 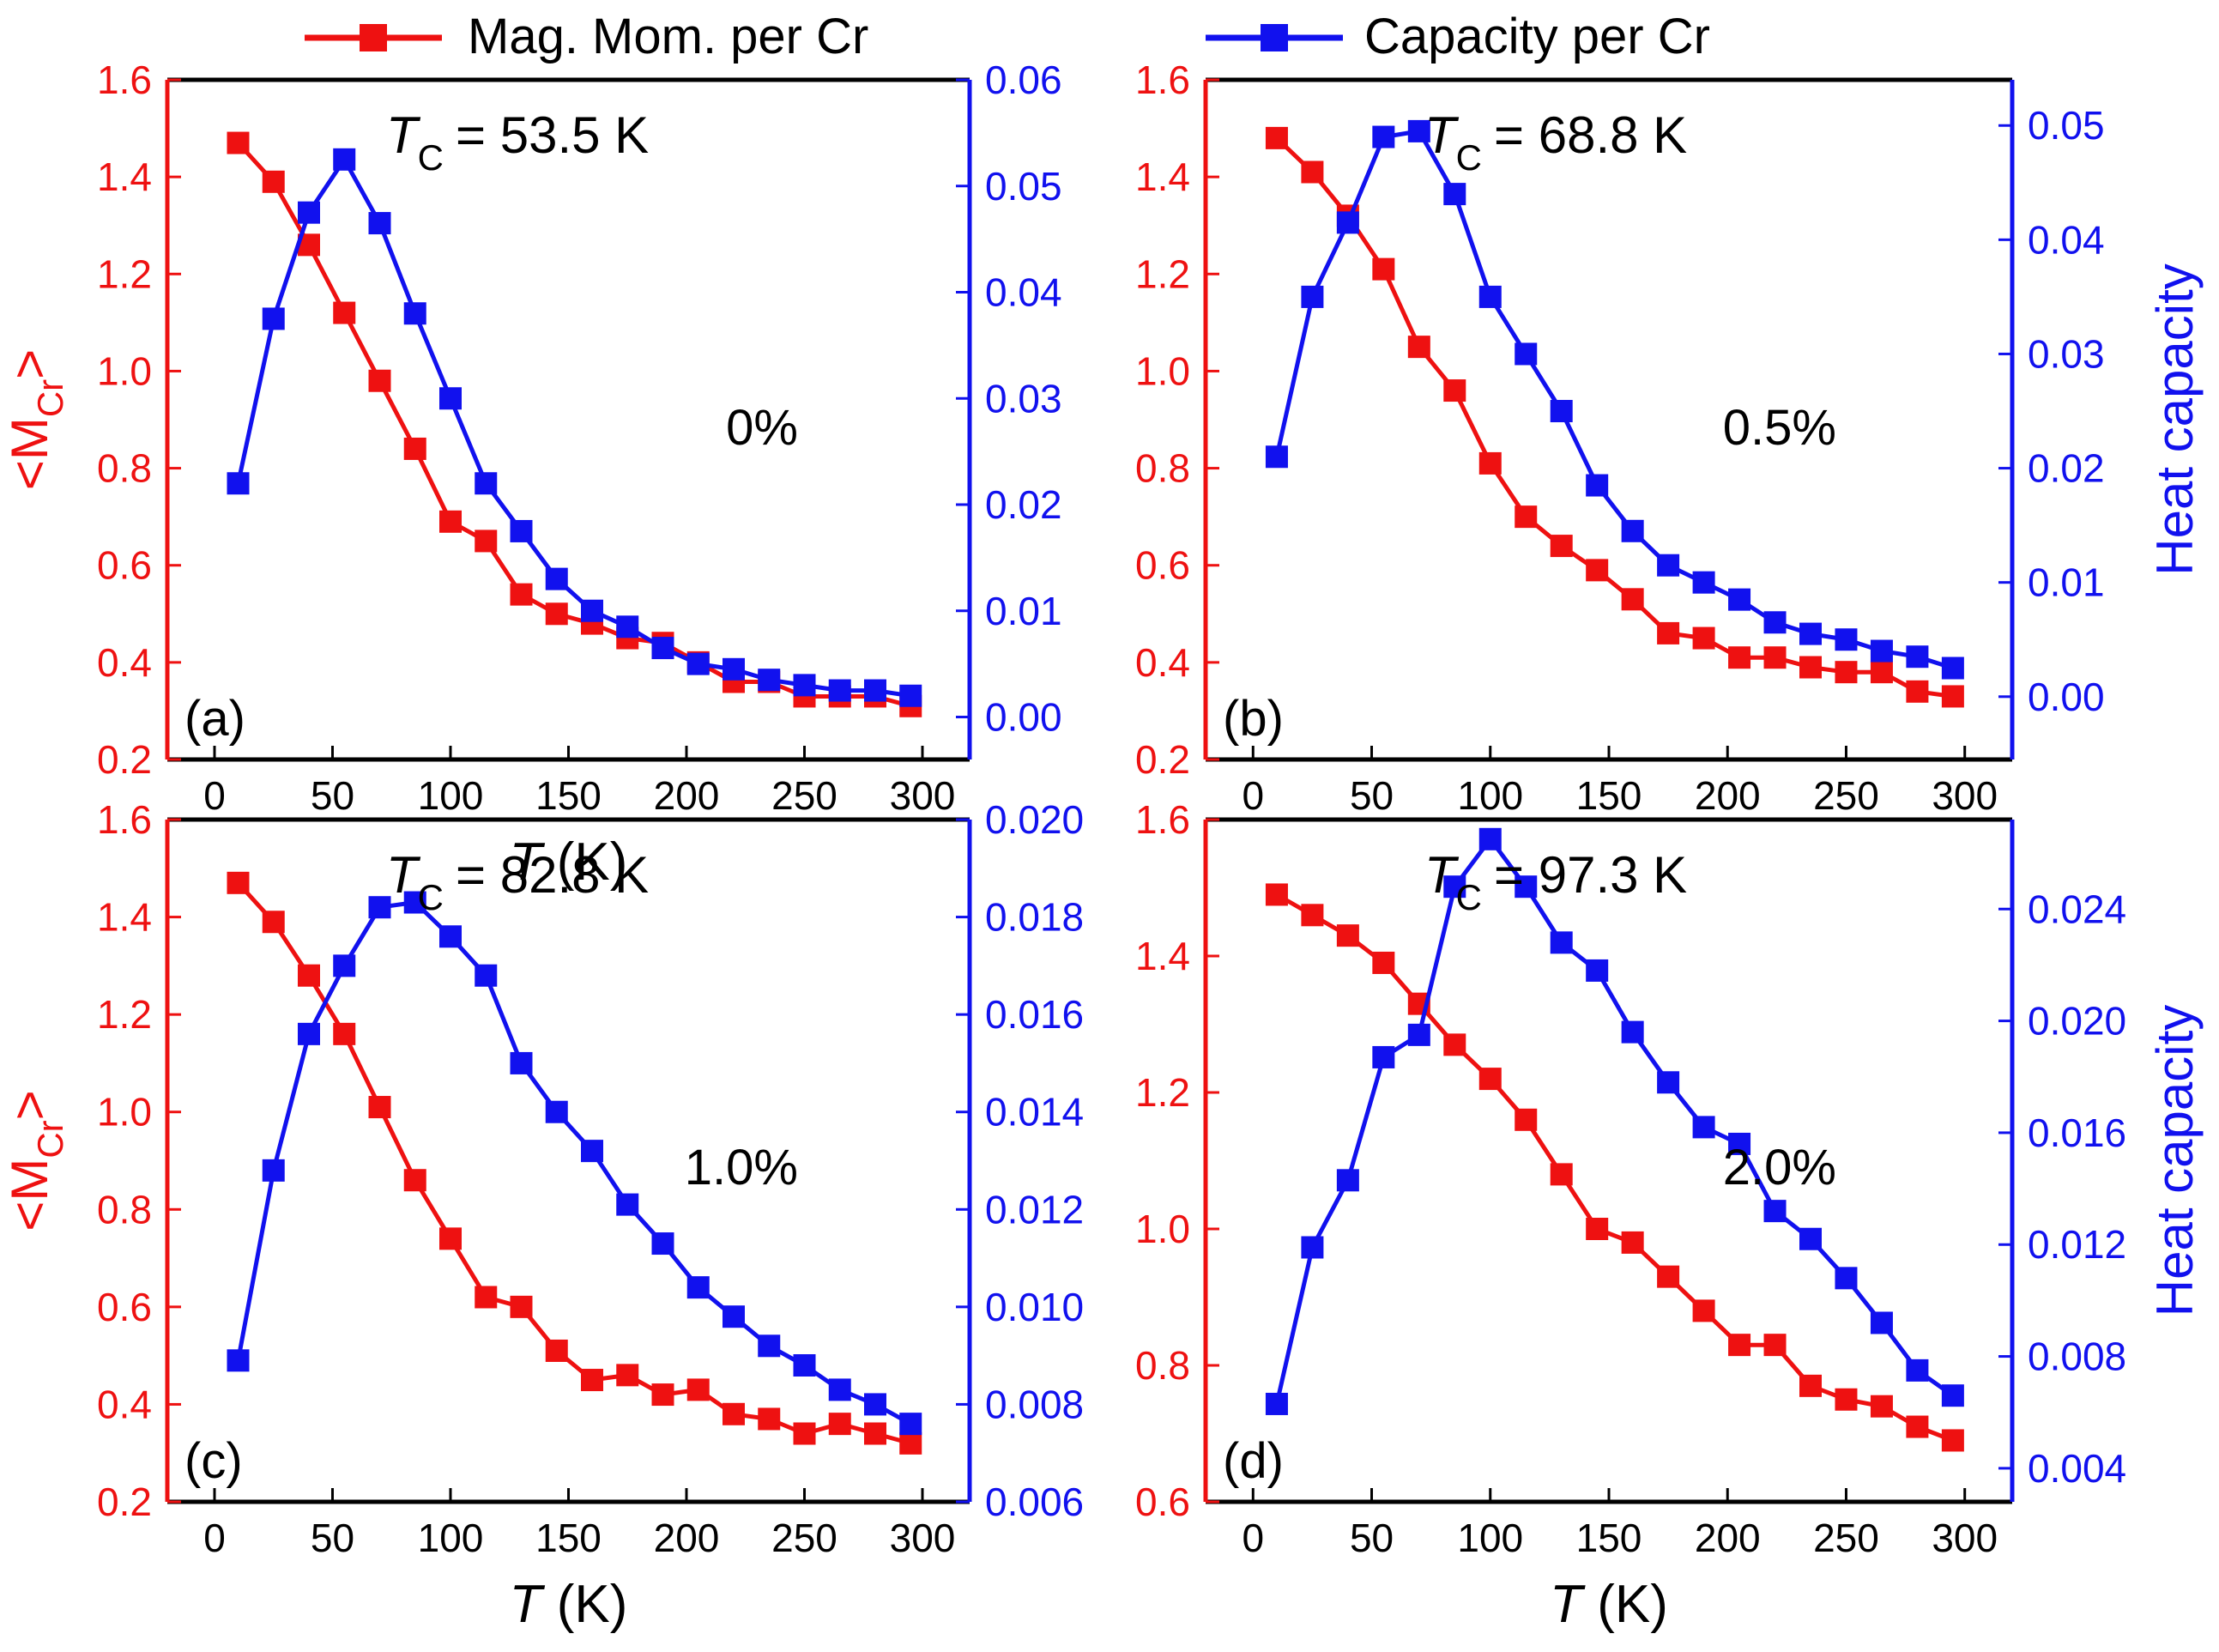 I want to click on right-tick-label: 0.00, so click(x=1023, y=717).